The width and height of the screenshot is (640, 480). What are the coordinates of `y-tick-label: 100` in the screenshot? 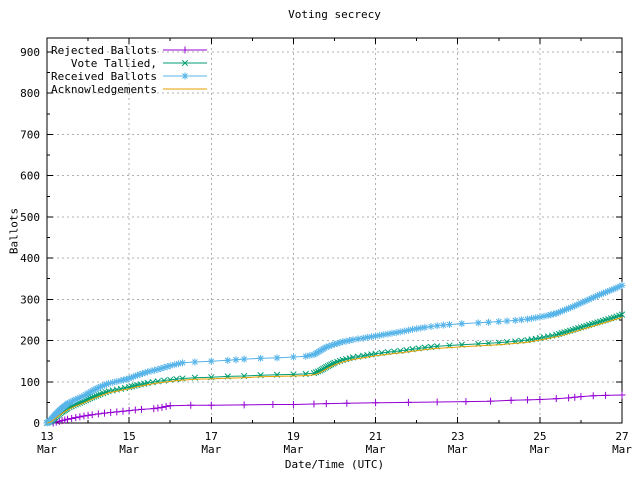 It's located at (30, 382).